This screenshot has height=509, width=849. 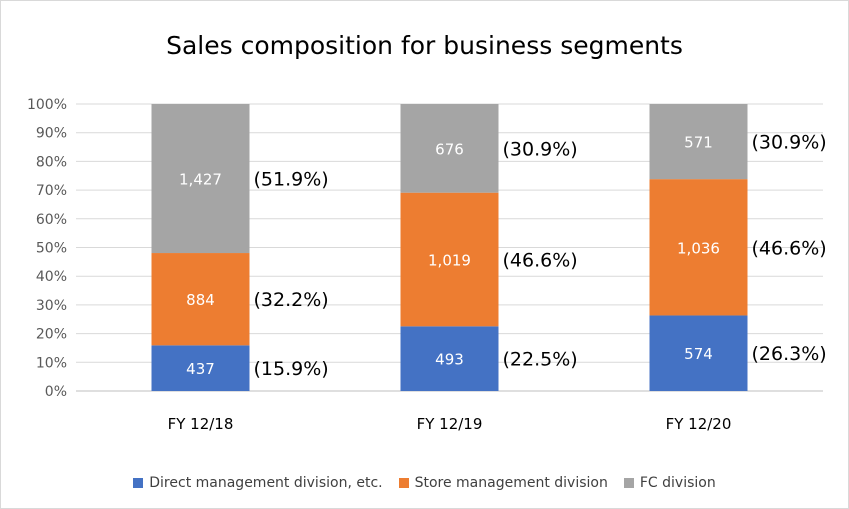 I want to click on bar-value-label: 1,036, so click(x=698, y=248).